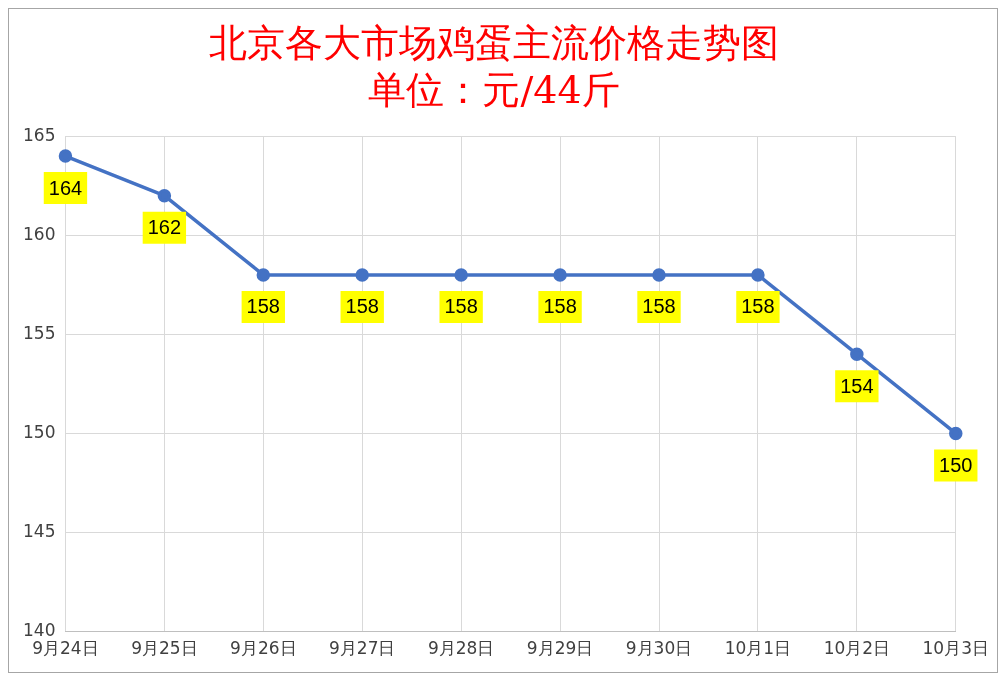 The height and width of the screenshot is (681, 1007). What do you see at coordinates (758, 648) in the screenshot?
I see `x-tick-label: 10月1日` at bounding box center [758, 648].